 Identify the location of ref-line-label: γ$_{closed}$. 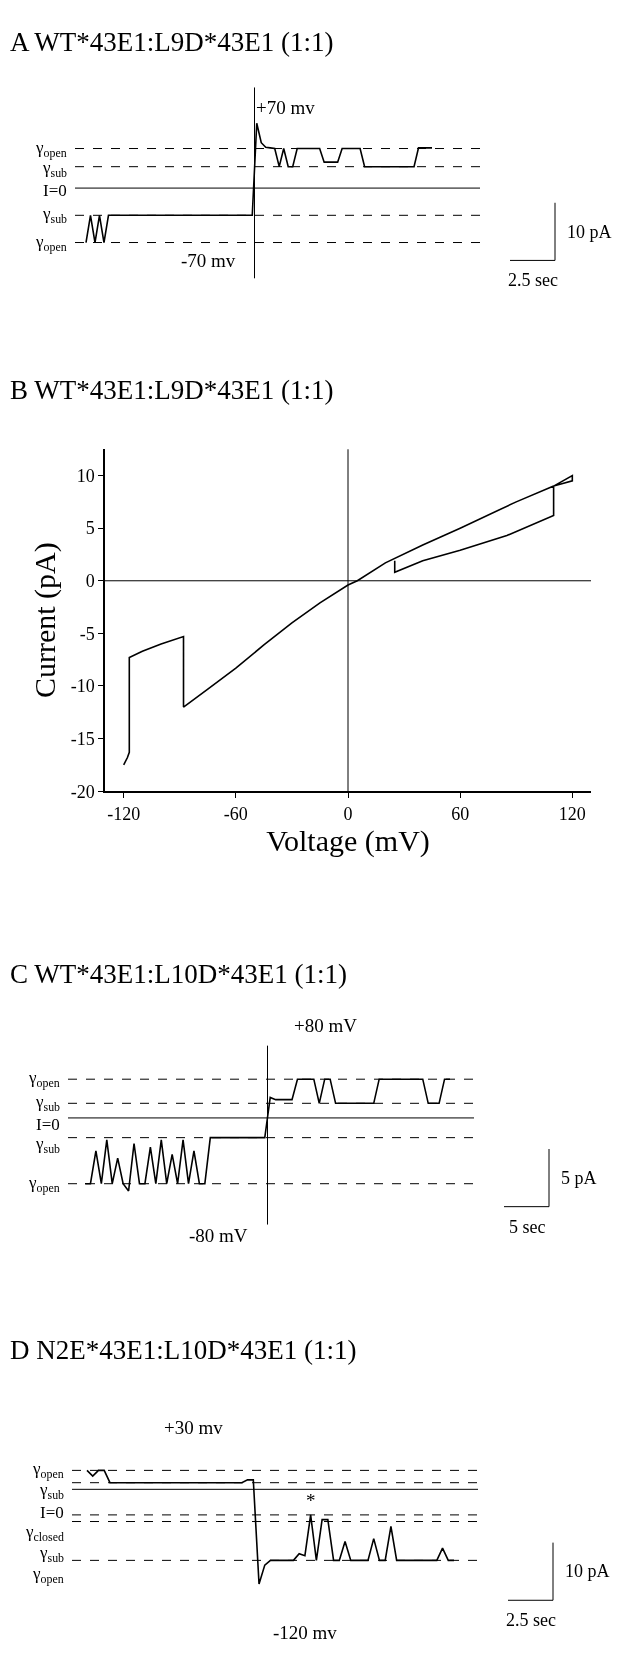
(44, 1533).